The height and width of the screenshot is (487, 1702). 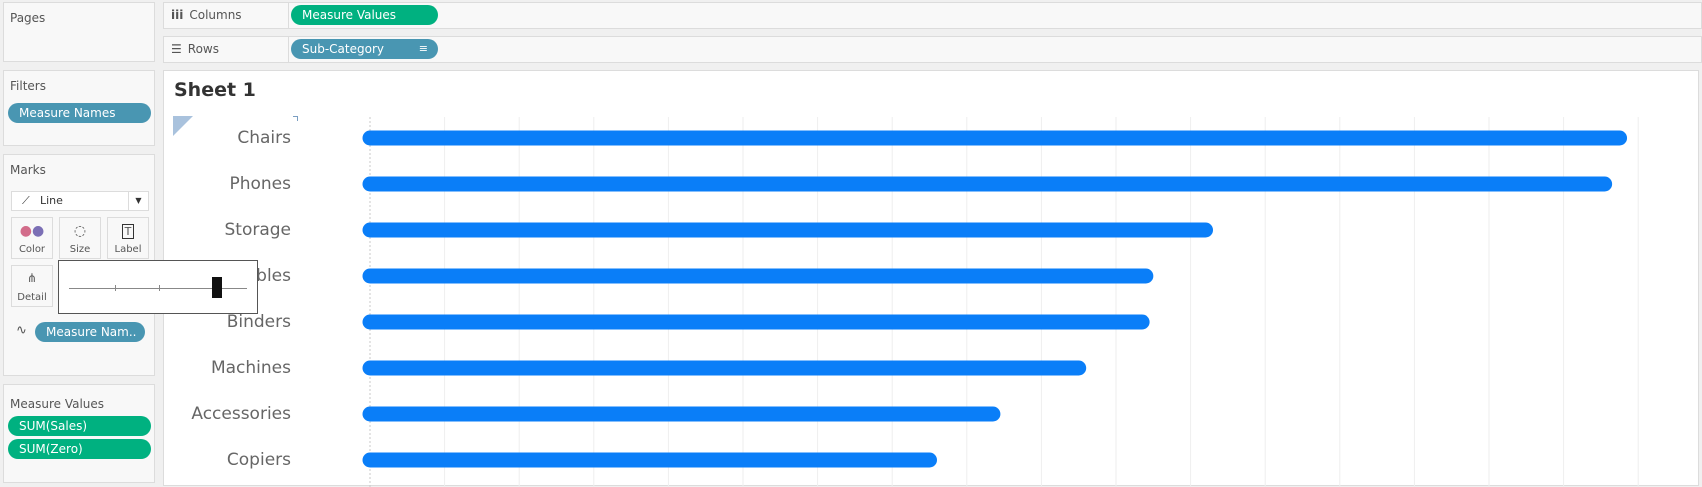 I want to click on row-label-chairs: Chairs, so click(x=264, y=138).